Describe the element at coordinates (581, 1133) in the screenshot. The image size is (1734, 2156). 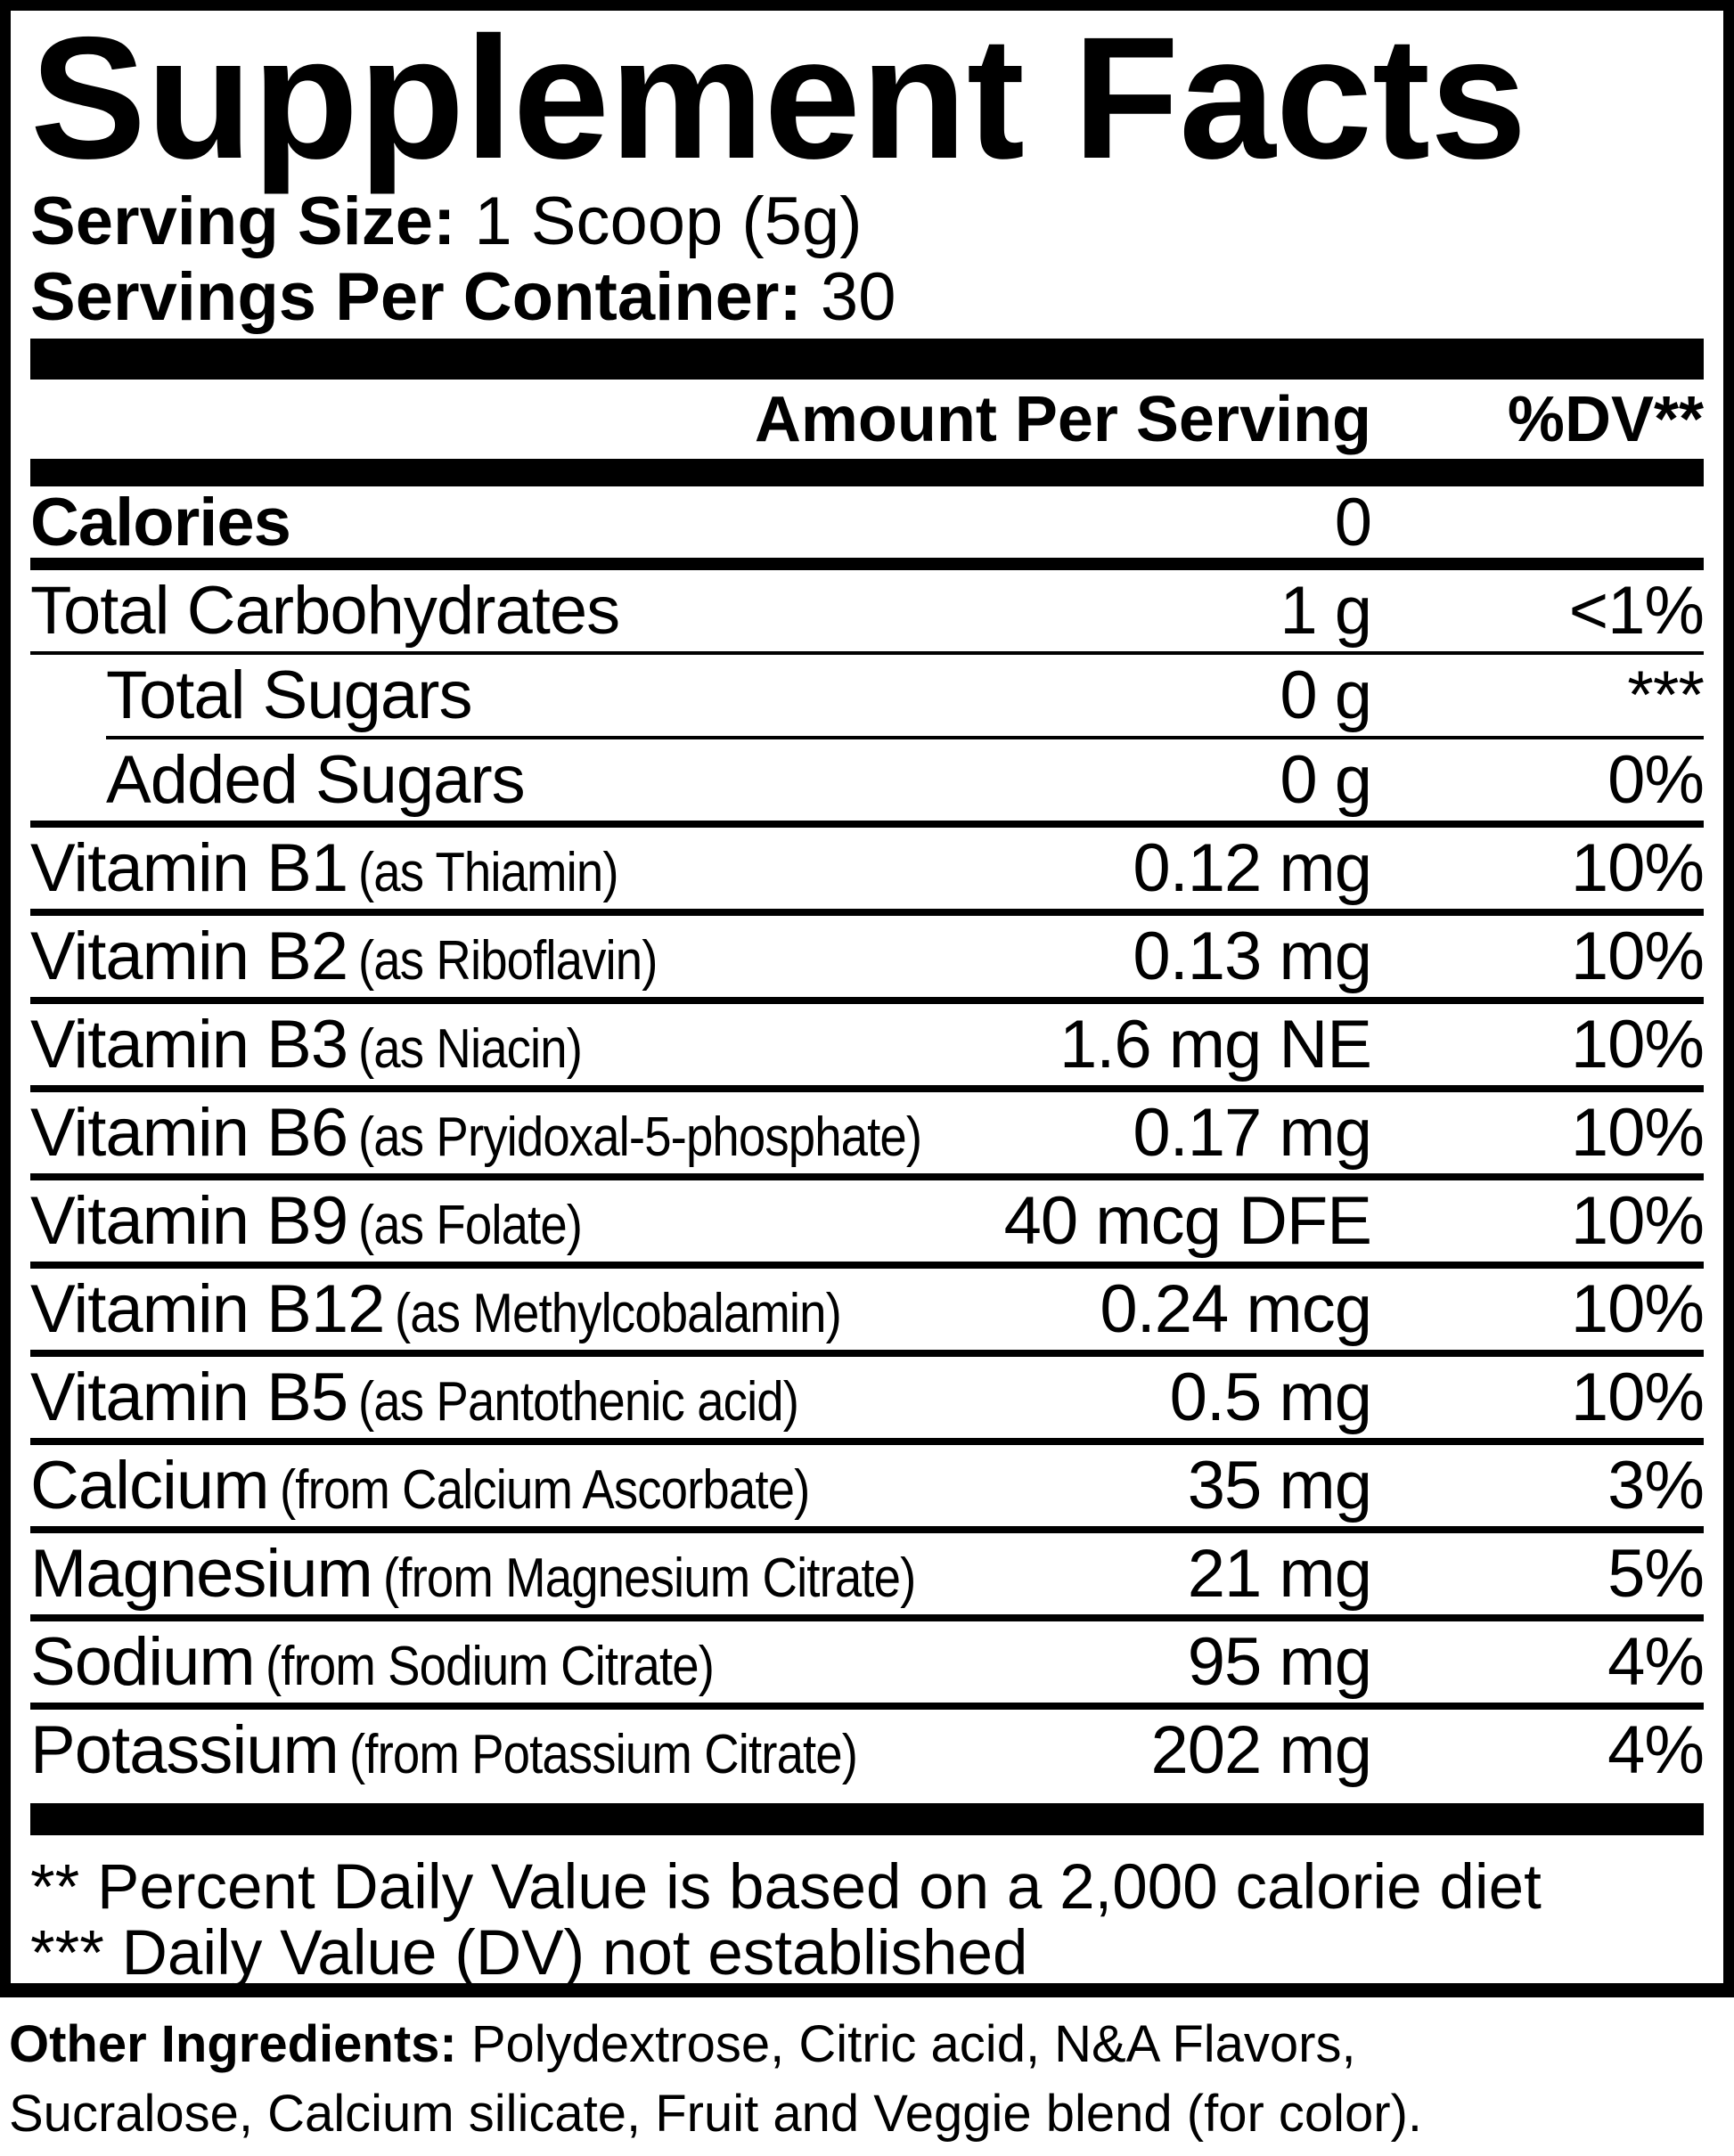
I see `nutrient-name: Vitamin B6 (as Pryidoxal-5-phosphate)` at that location.